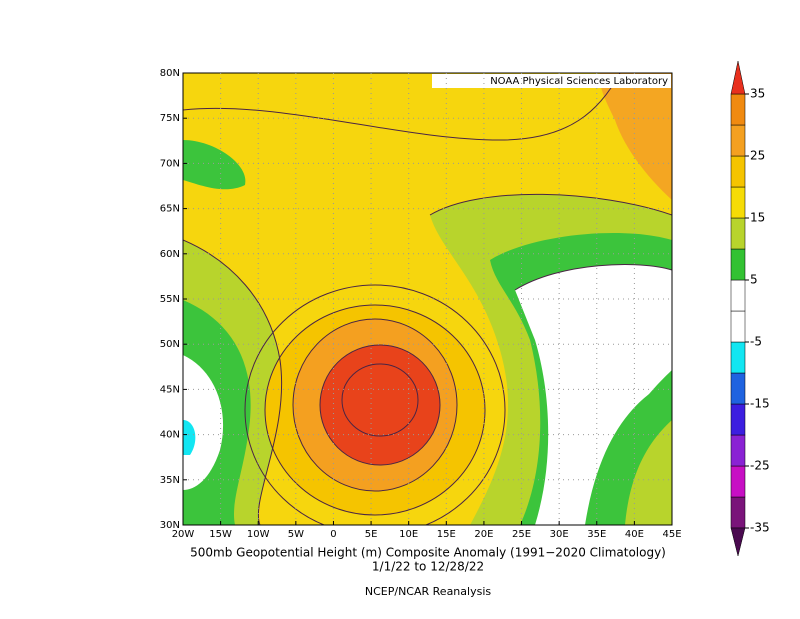 The height and width of the screenshot is (619, 800). I want to click on y-tick-label: 40N, so click(170, 435).